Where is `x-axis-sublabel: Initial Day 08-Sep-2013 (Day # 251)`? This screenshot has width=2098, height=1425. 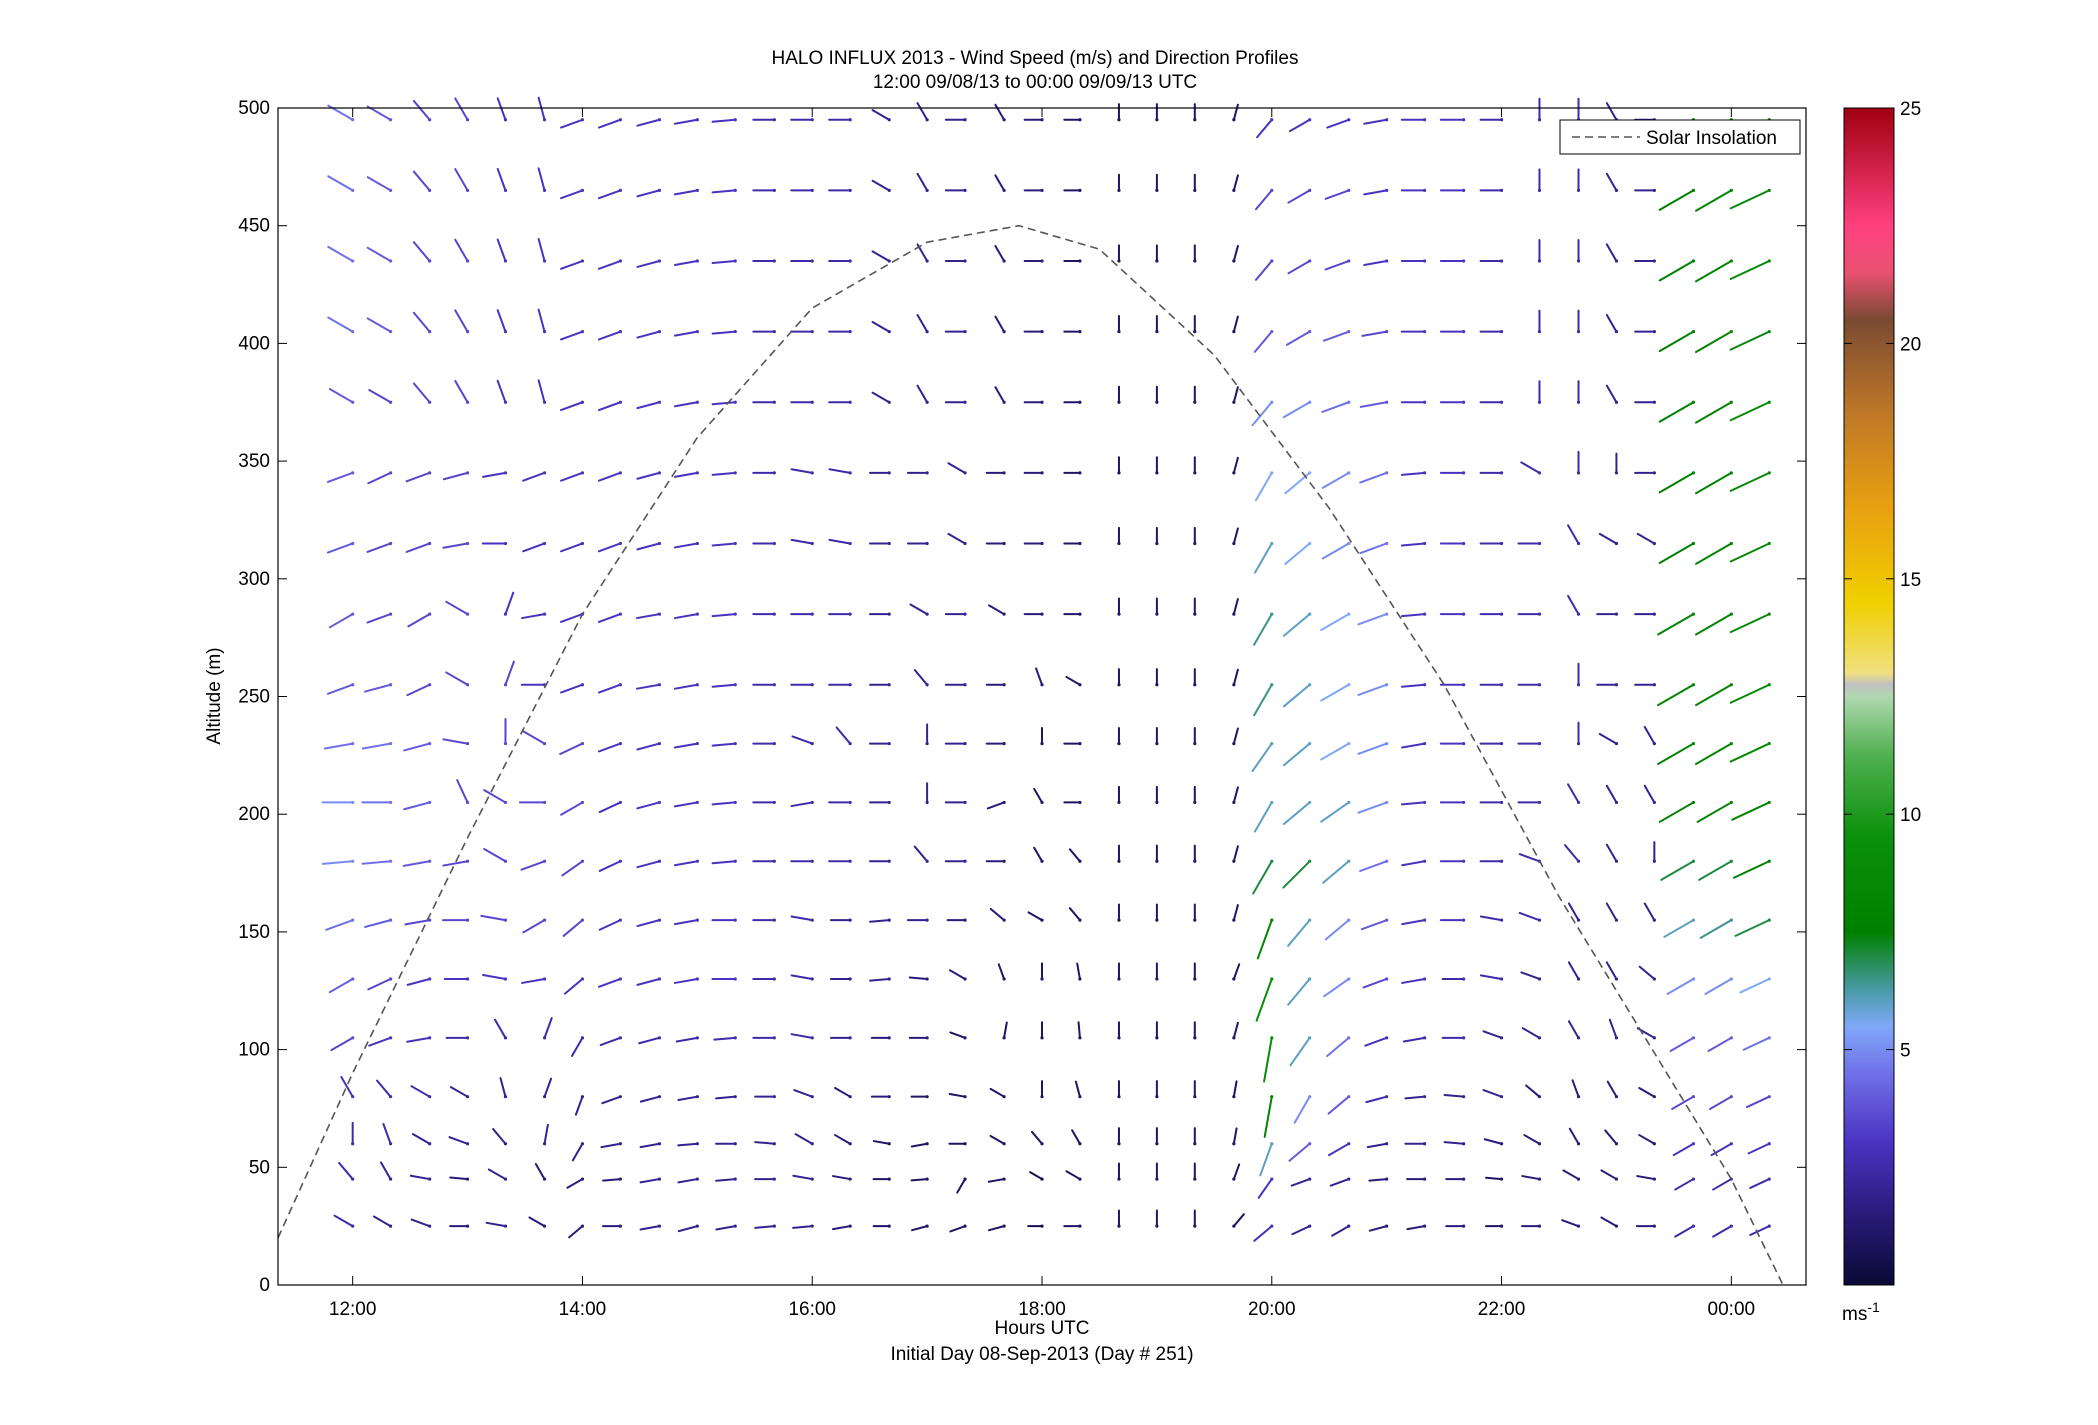
x-axis-sublabel: Initial Day 08-Sep-2013 (Day # 251) is located at coordinates (1041, 1354).